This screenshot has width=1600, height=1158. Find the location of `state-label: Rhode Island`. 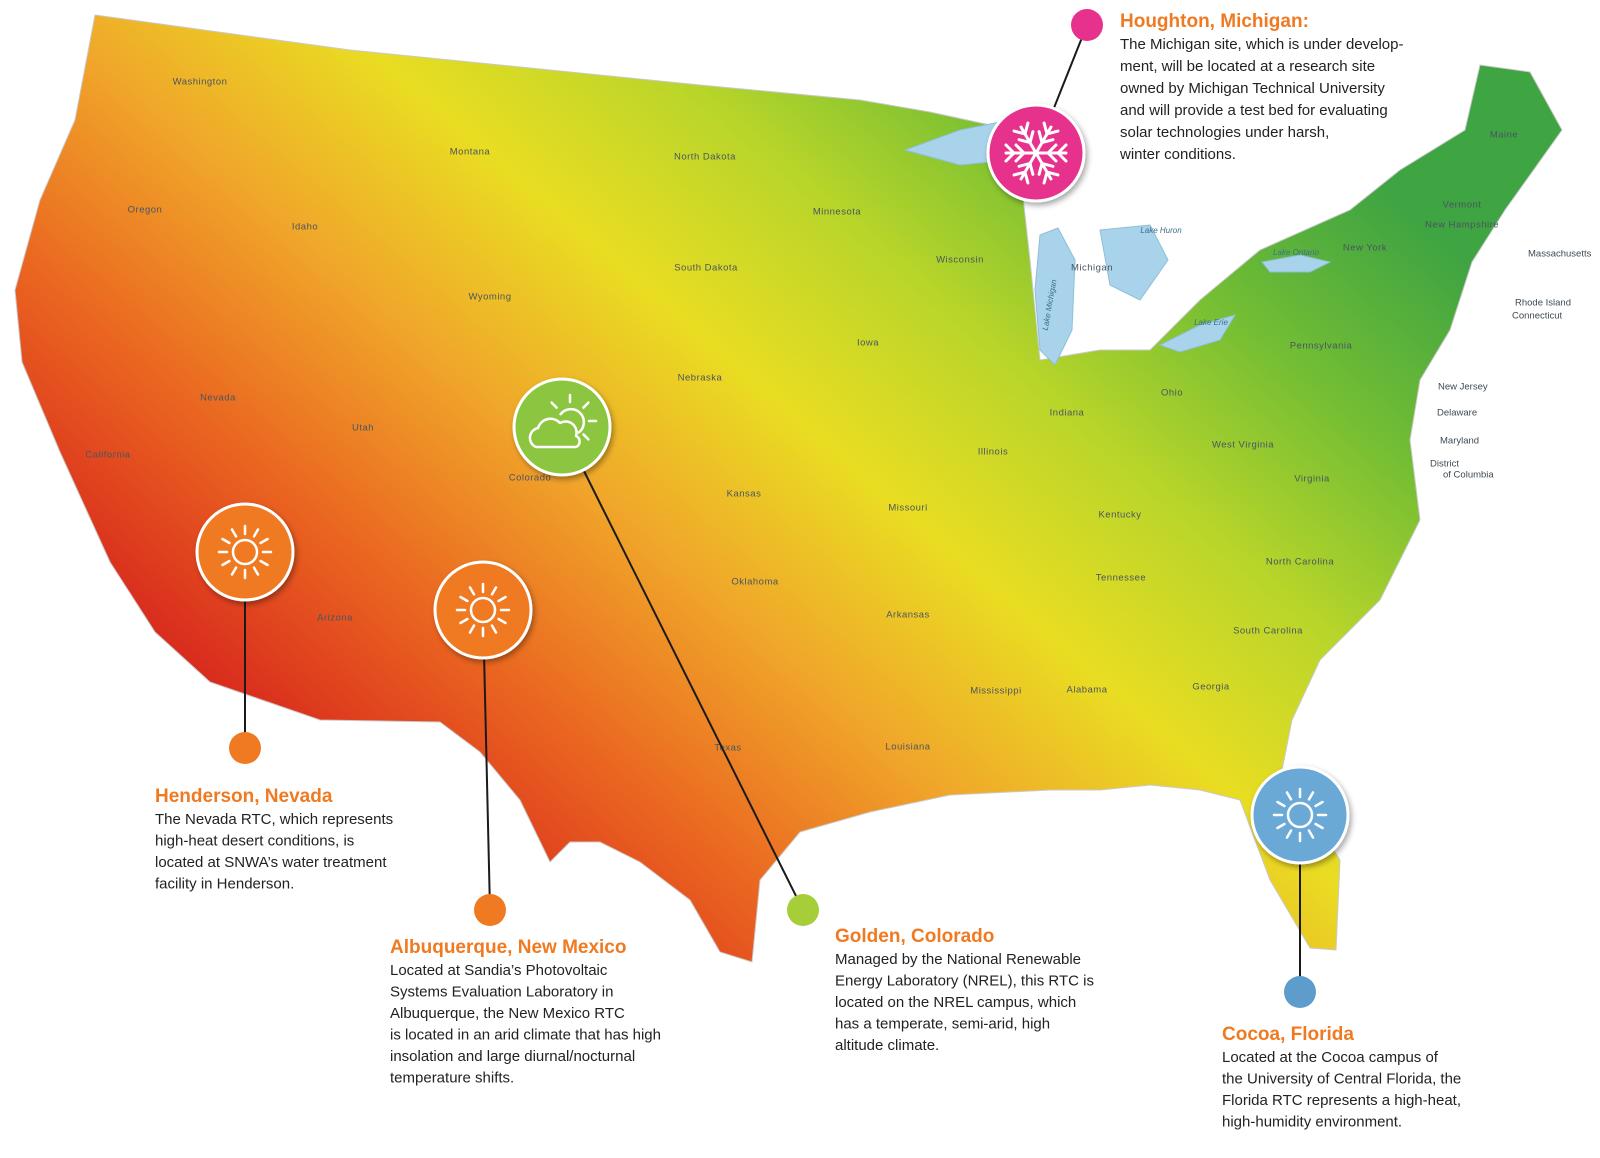

state-label: Rhode Island is located at coordinates (1543, 303).